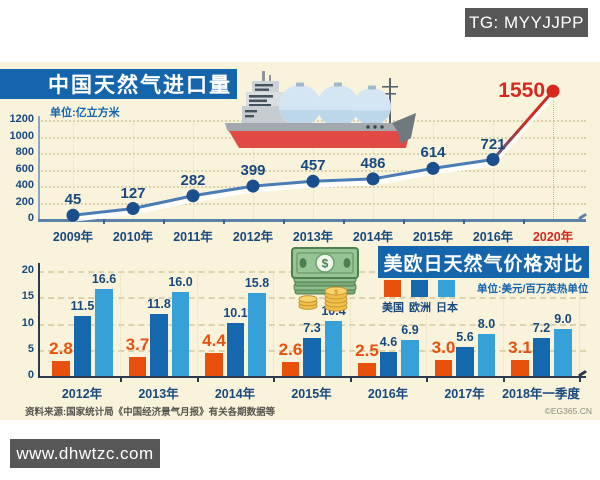 The width and height of the screenshot is (600, 480). I want to click on legend-label-日本: 日本, so click(447, 308).